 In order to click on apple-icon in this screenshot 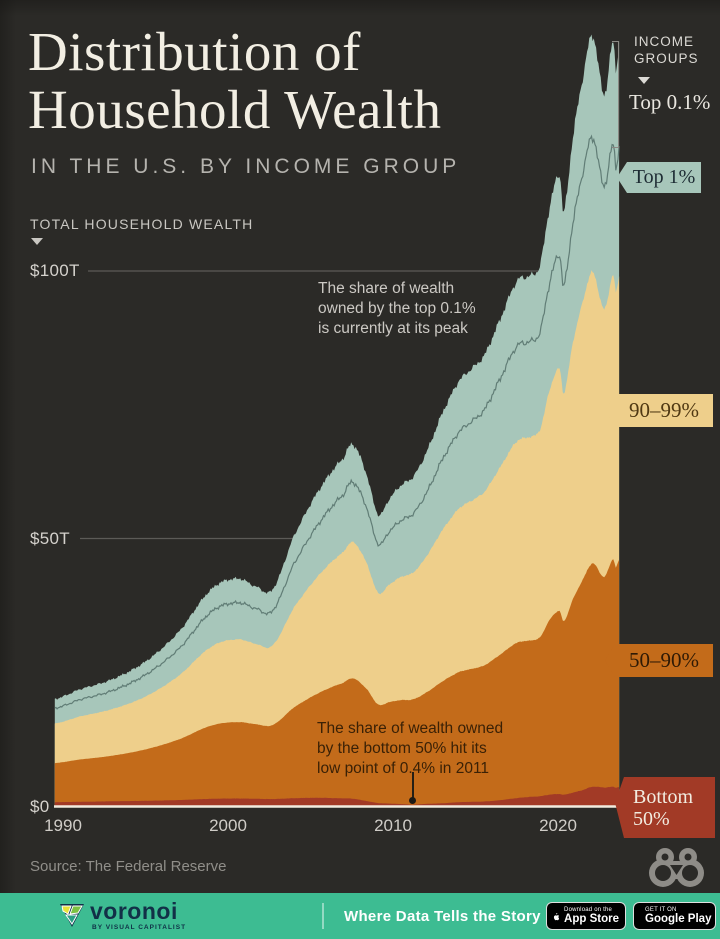, I will do `click(556, 917)`.